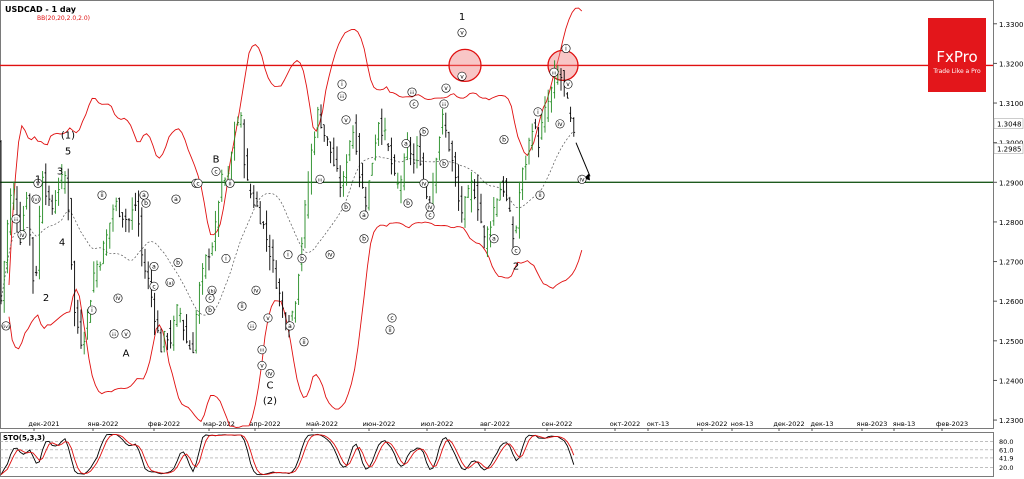  What do you see at coordinates (126, 354) in the screenshot?
I see `wave-label: A` at bounding box center [126, 354].